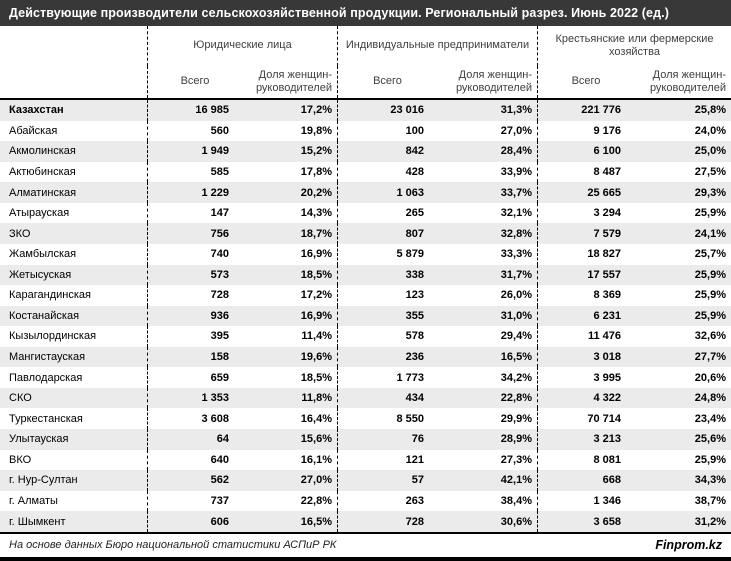 This screenshot has width=731, height=561. Describe the element at coordinates (516, 254) in the screenshot. I see `value-cell: 33,3%` at that location.